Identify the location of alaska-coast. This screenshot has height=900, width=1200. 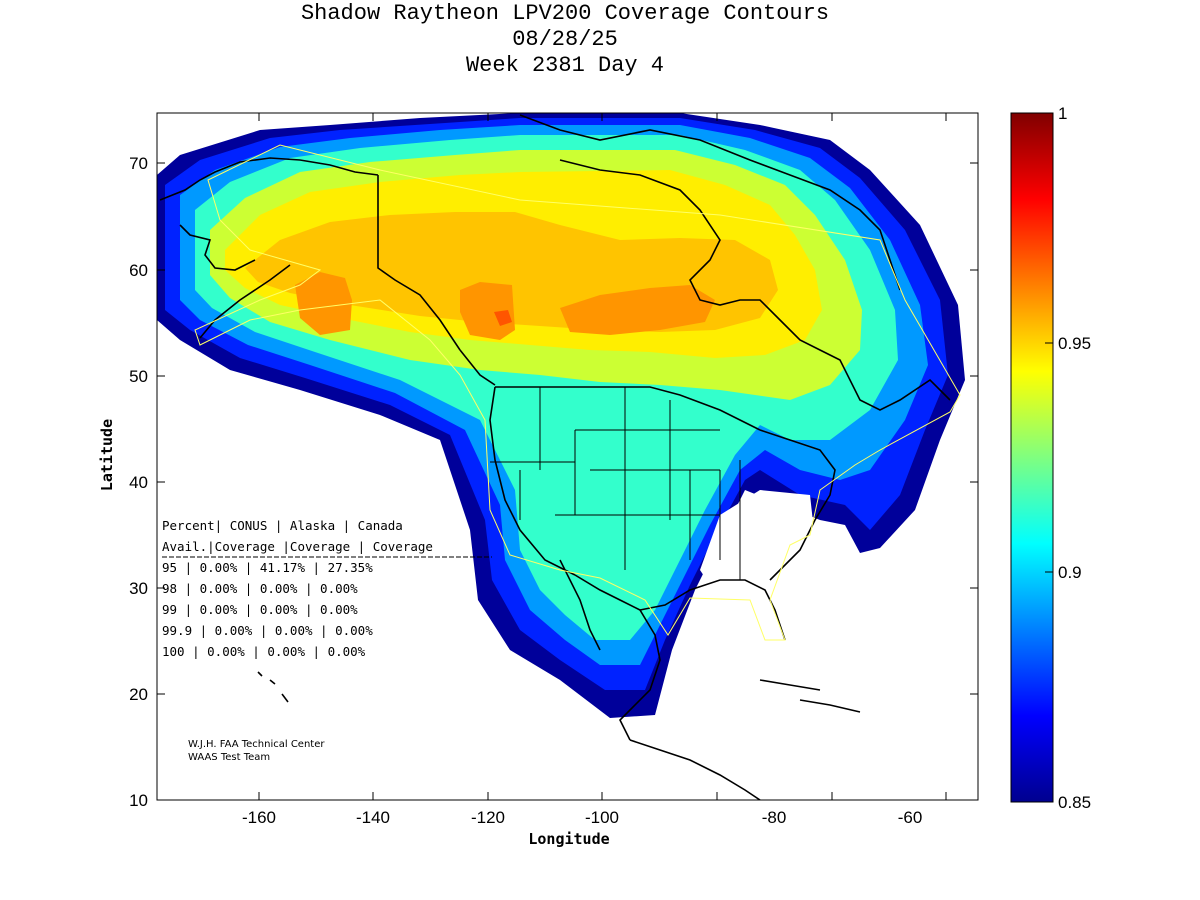
(310, 254).